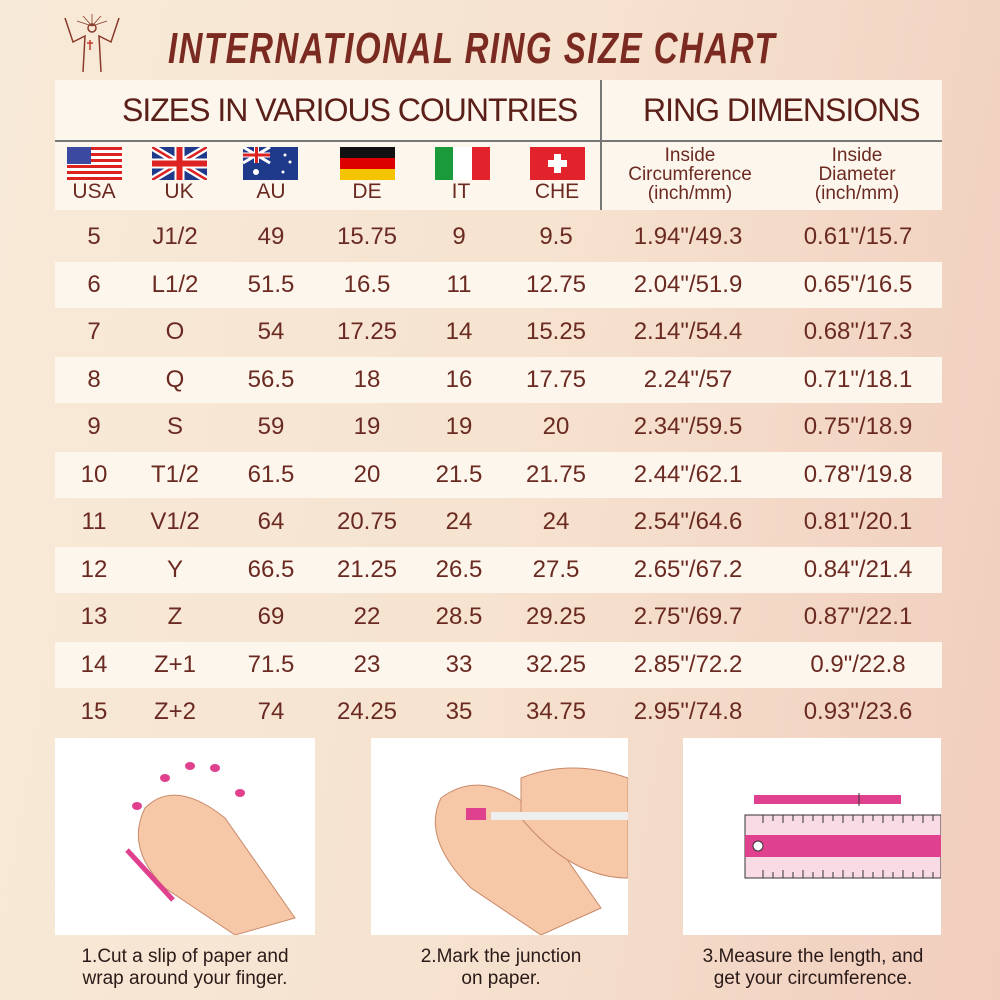 This screenshot has width=1000, height=1000. I want to click on table-cell: 9.5, so click(556, 236).